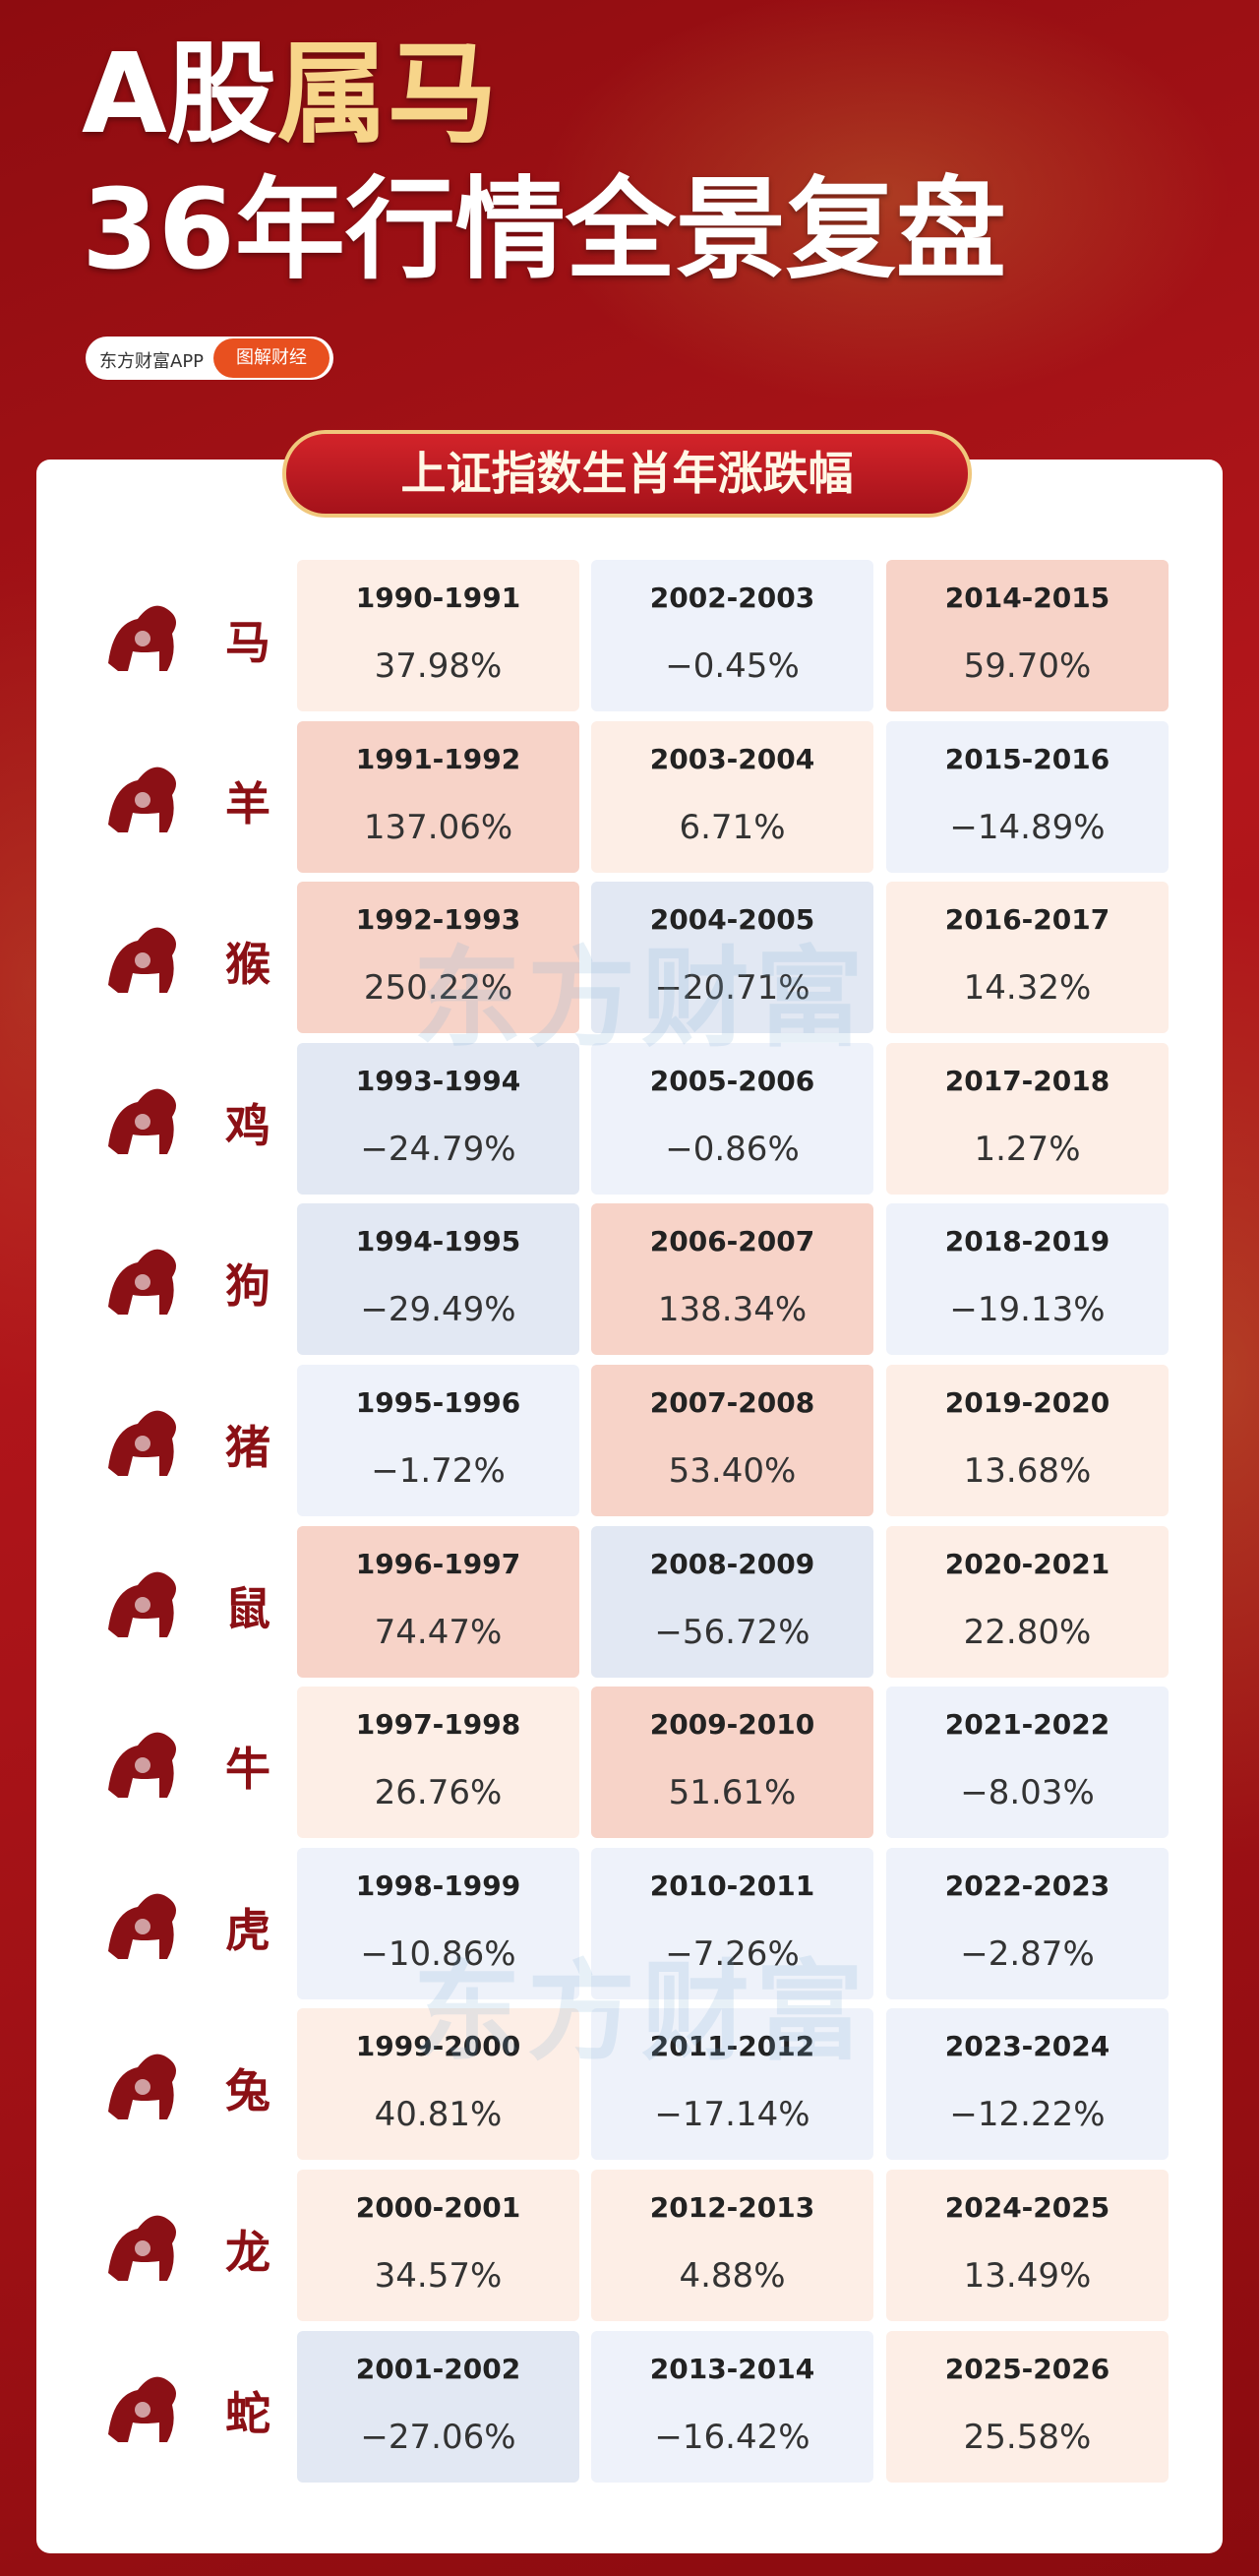 This screenshot has height=2576, width=1259. What do you see at coordinates (1027, 1763) in the screenshot?
I see `cell: 2021-2022 −8.03%` at bounding box center [1027, 1763].